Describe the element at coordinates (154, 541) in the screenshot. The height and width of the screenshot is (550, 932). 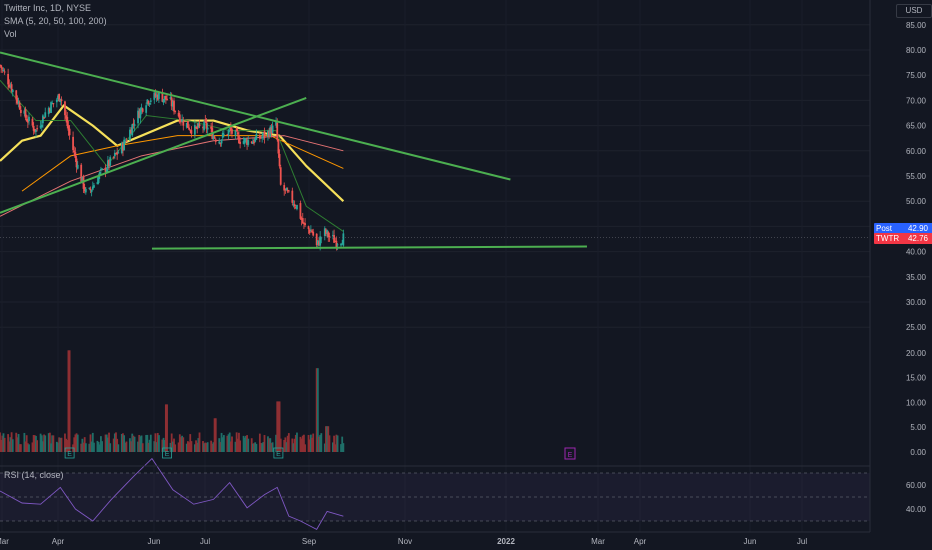
I see `time-tick-label: Jun` at that location.